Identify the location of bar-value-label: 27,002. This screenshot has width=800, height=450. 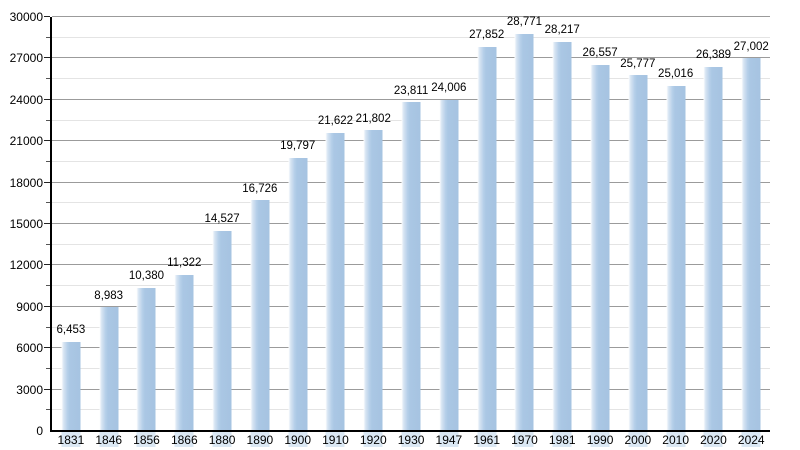
(751, 46).